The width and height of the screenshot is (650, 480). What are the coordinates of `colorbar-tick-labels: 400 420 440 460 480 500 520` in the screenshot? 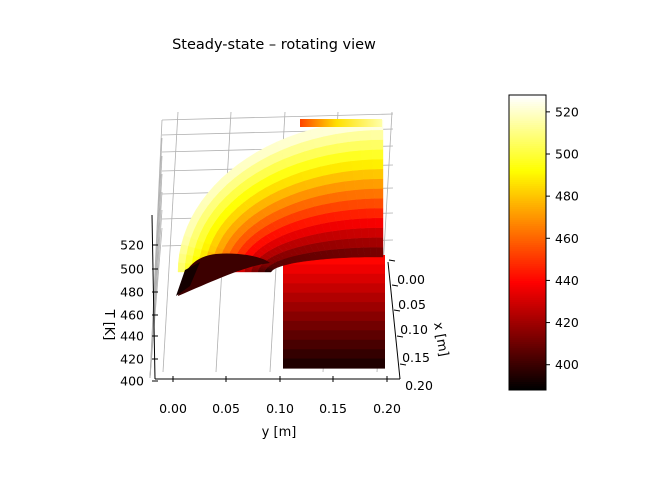 It's located at (562, 238).